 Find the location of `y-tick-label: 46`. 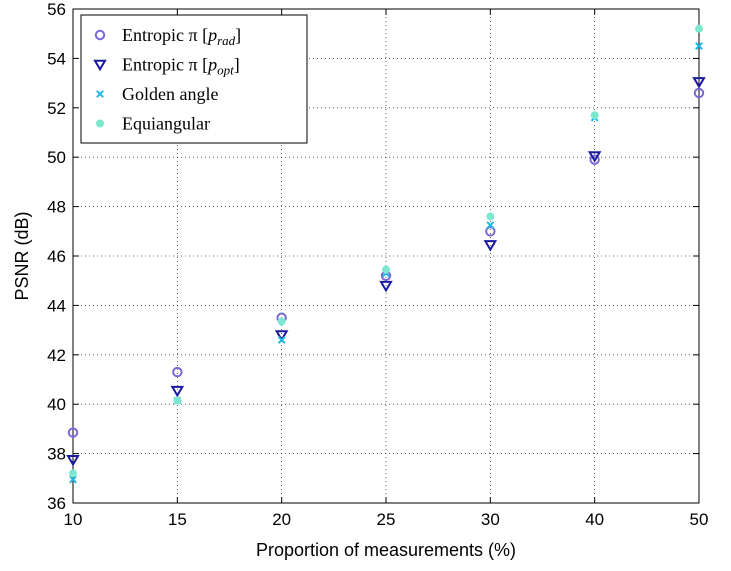

y-tick-label: 46 is located at coordinates (56, 256).